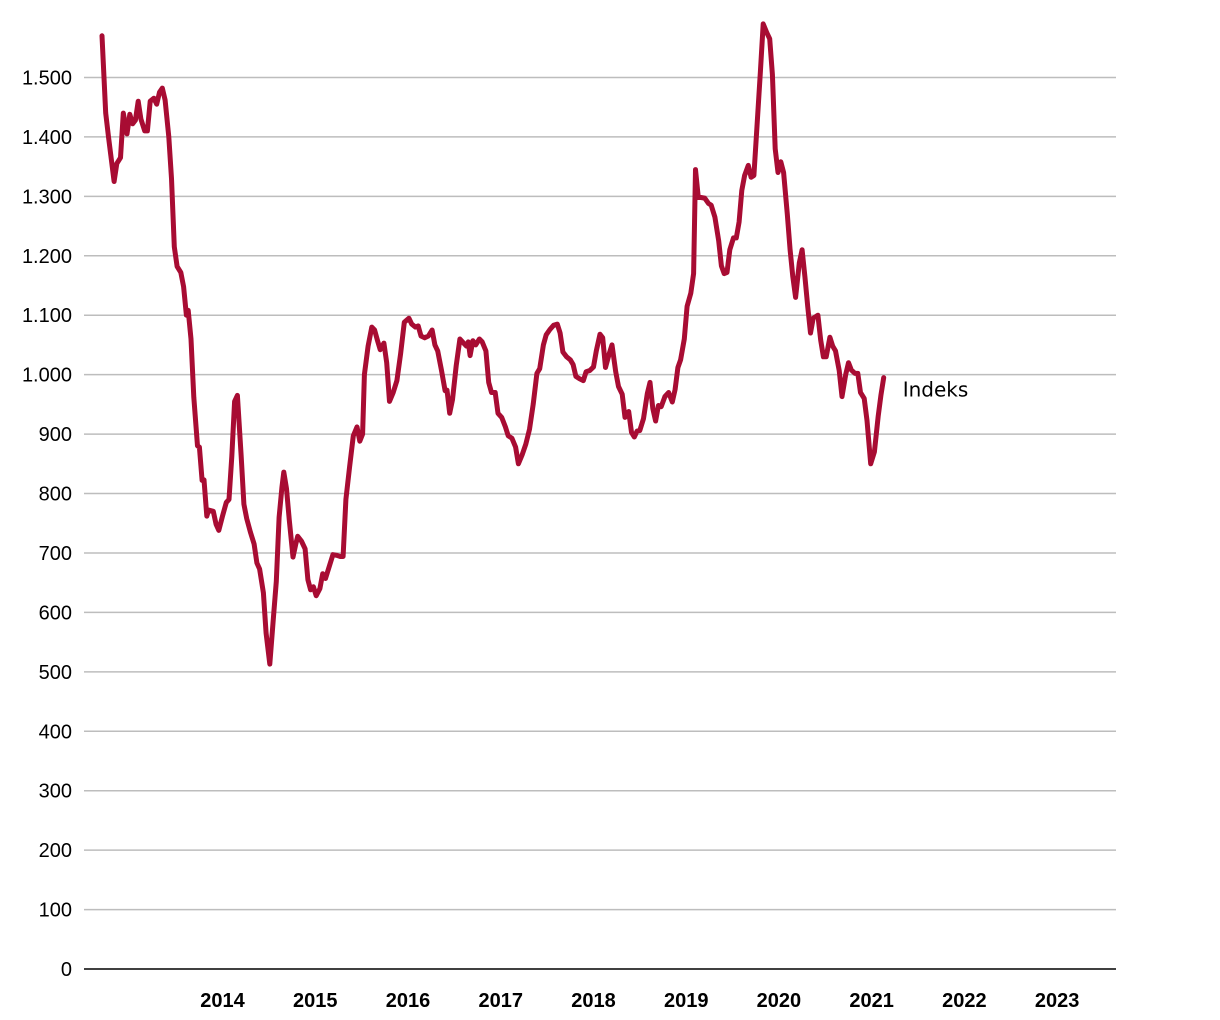  Describe the element at coordinates (55, 911) in the screenshot. I see `y-tick-label: 100` at that location.